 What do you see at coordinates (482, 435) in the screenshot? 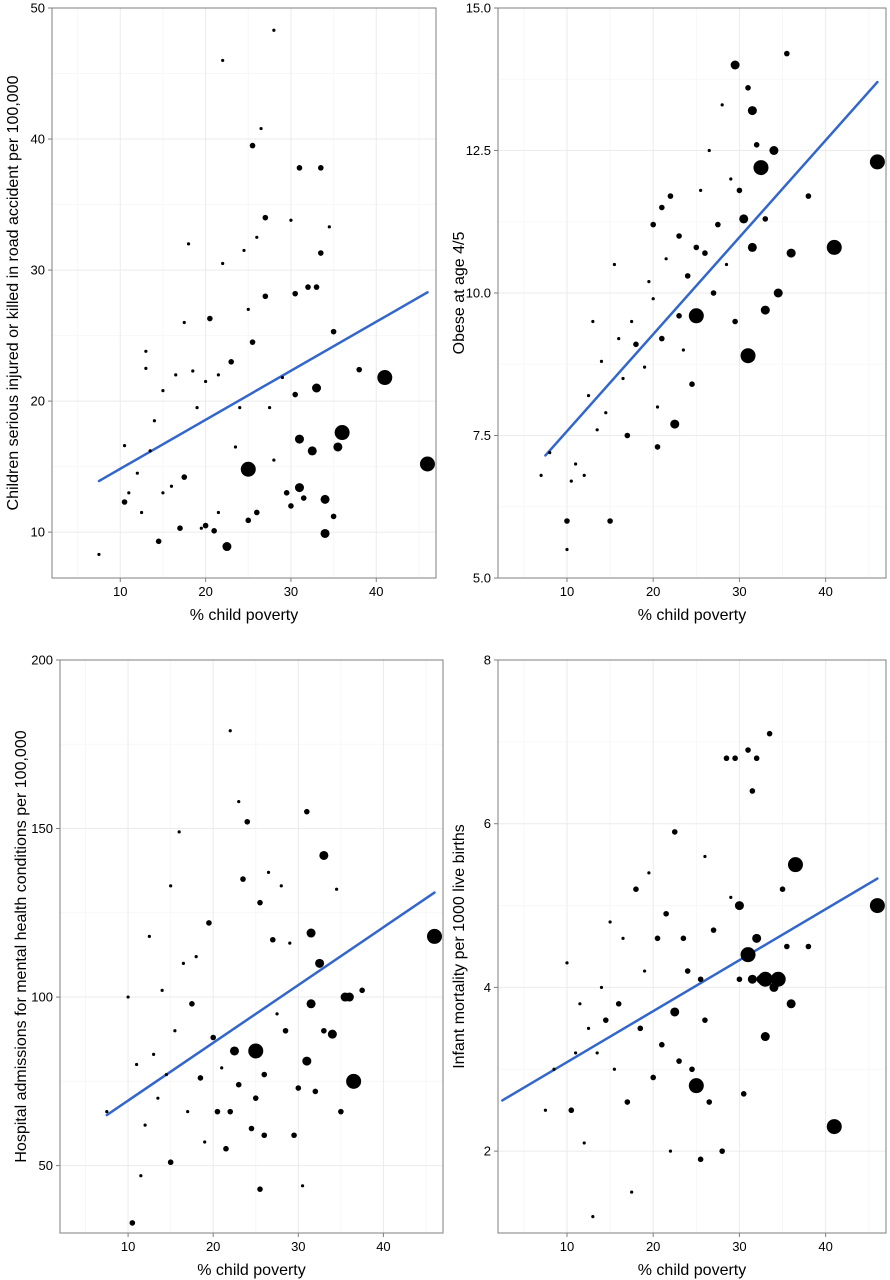
I see `y-tick-label: 7.5` at bounding box center [482, 435].